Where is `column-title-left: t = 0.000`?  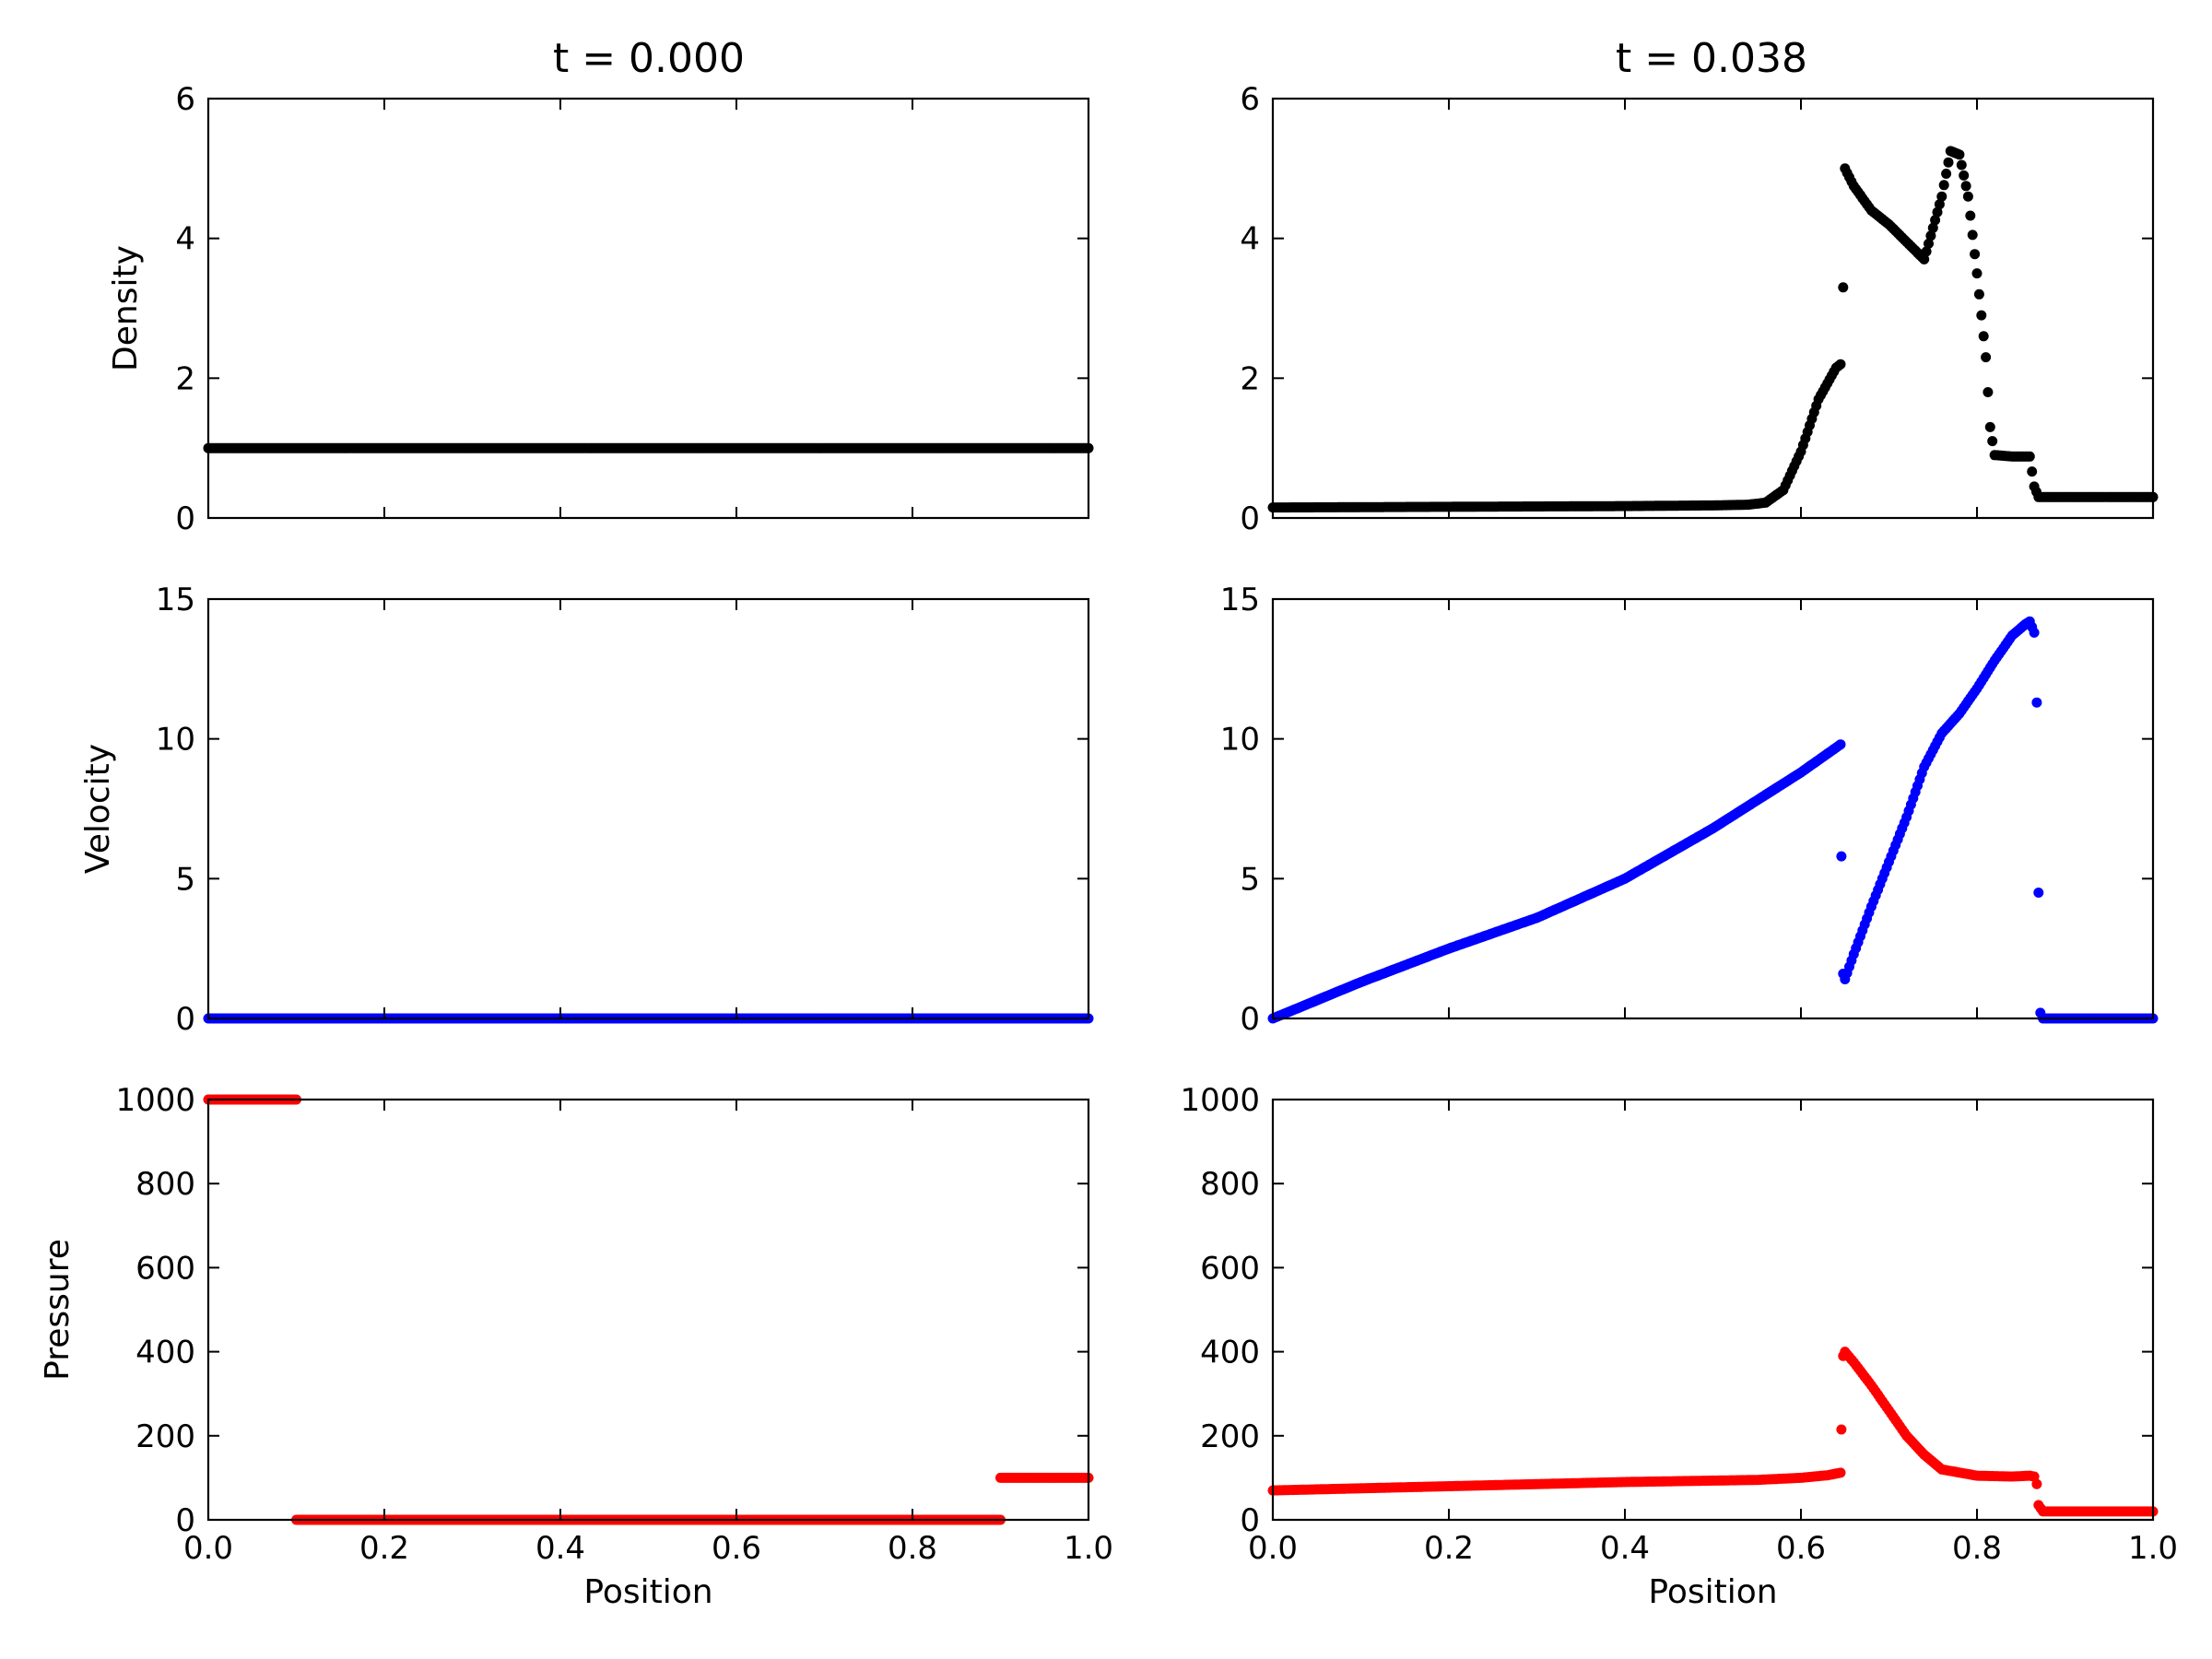 column-title-left: t = 0.000 is located at coordinates (649, 58).